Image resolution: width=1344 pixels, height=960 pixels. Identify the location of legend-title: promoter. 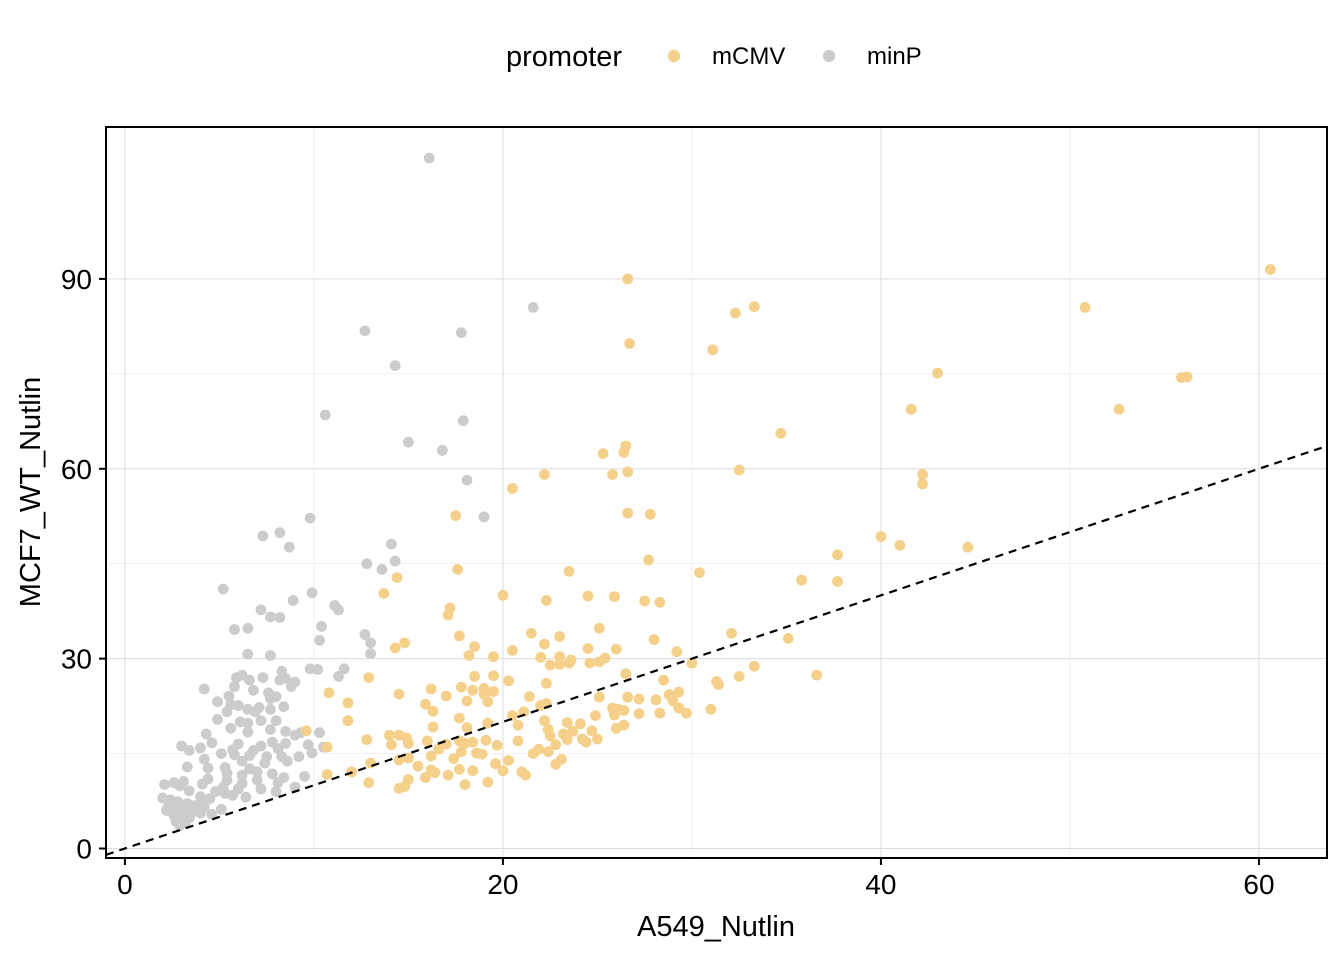
(564, 57).